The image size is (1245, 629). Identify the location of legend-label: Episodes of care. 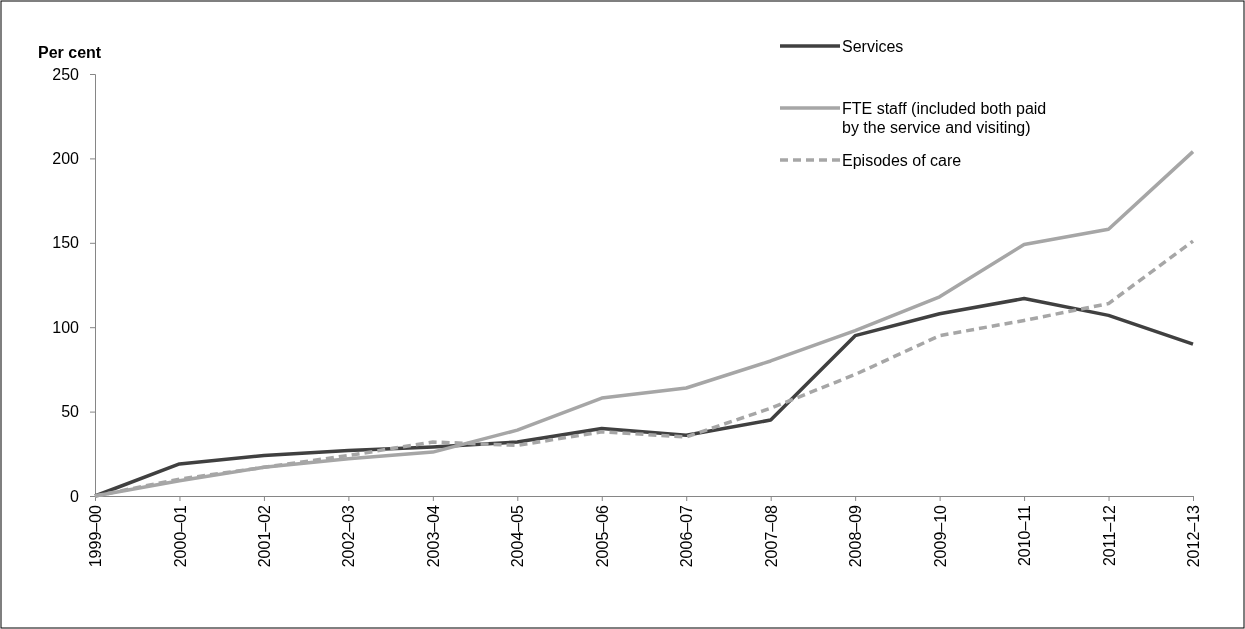
(902, 160).